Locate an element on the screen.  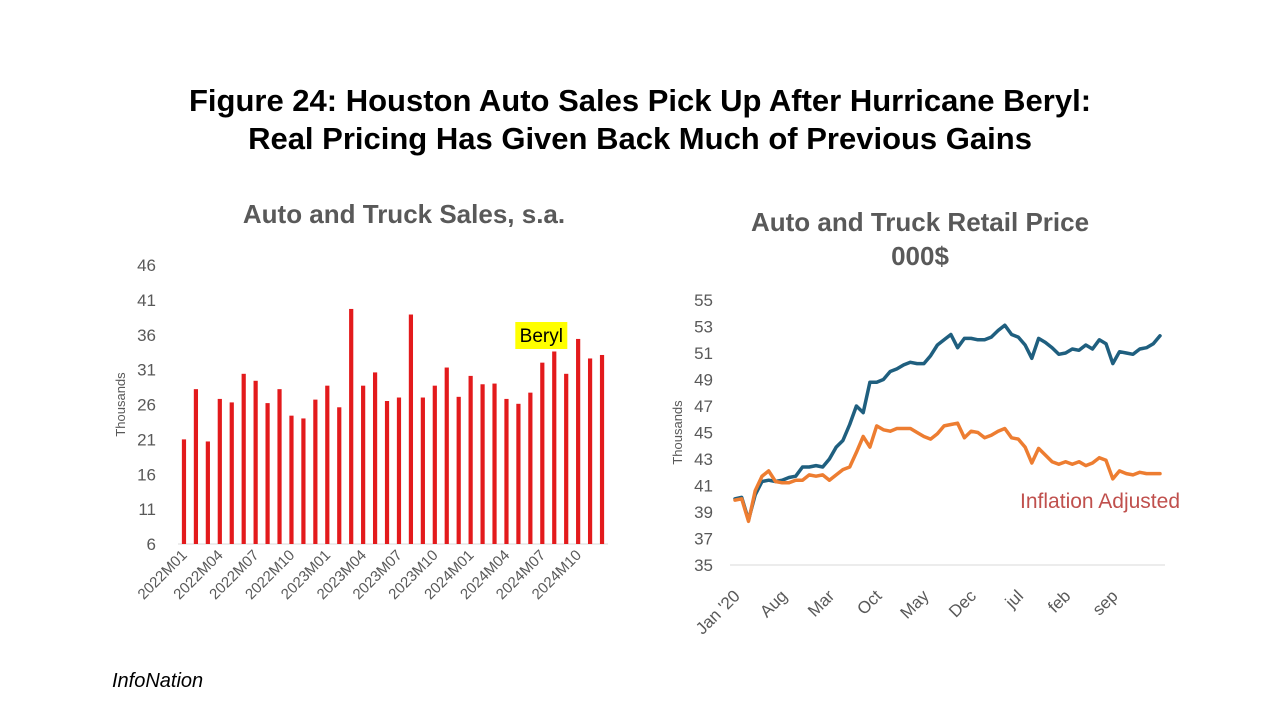
sales-y-tick-label: 31 is located at coordinates (146, 370).